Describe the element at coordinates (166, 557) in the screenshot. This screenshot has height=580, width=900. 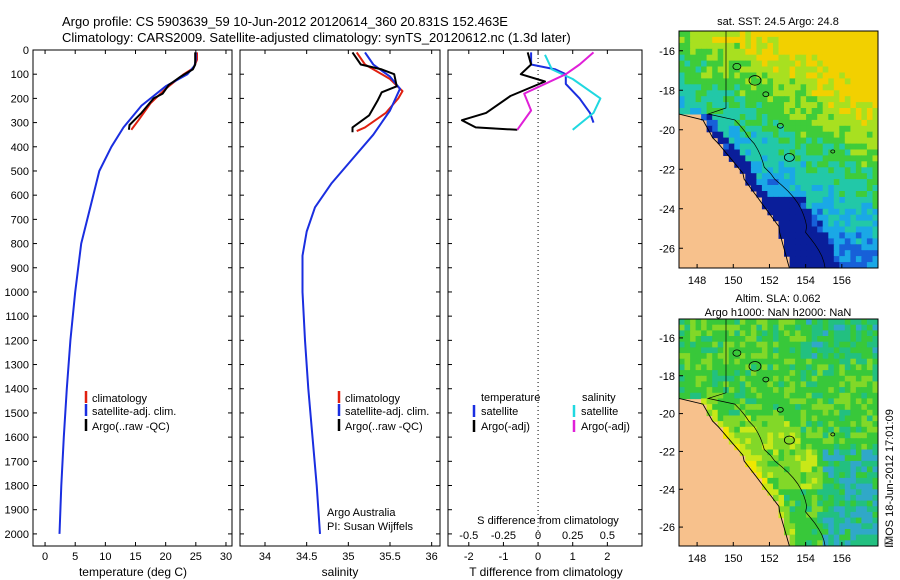
I see `temperature-xtick-label: 20` at that location.